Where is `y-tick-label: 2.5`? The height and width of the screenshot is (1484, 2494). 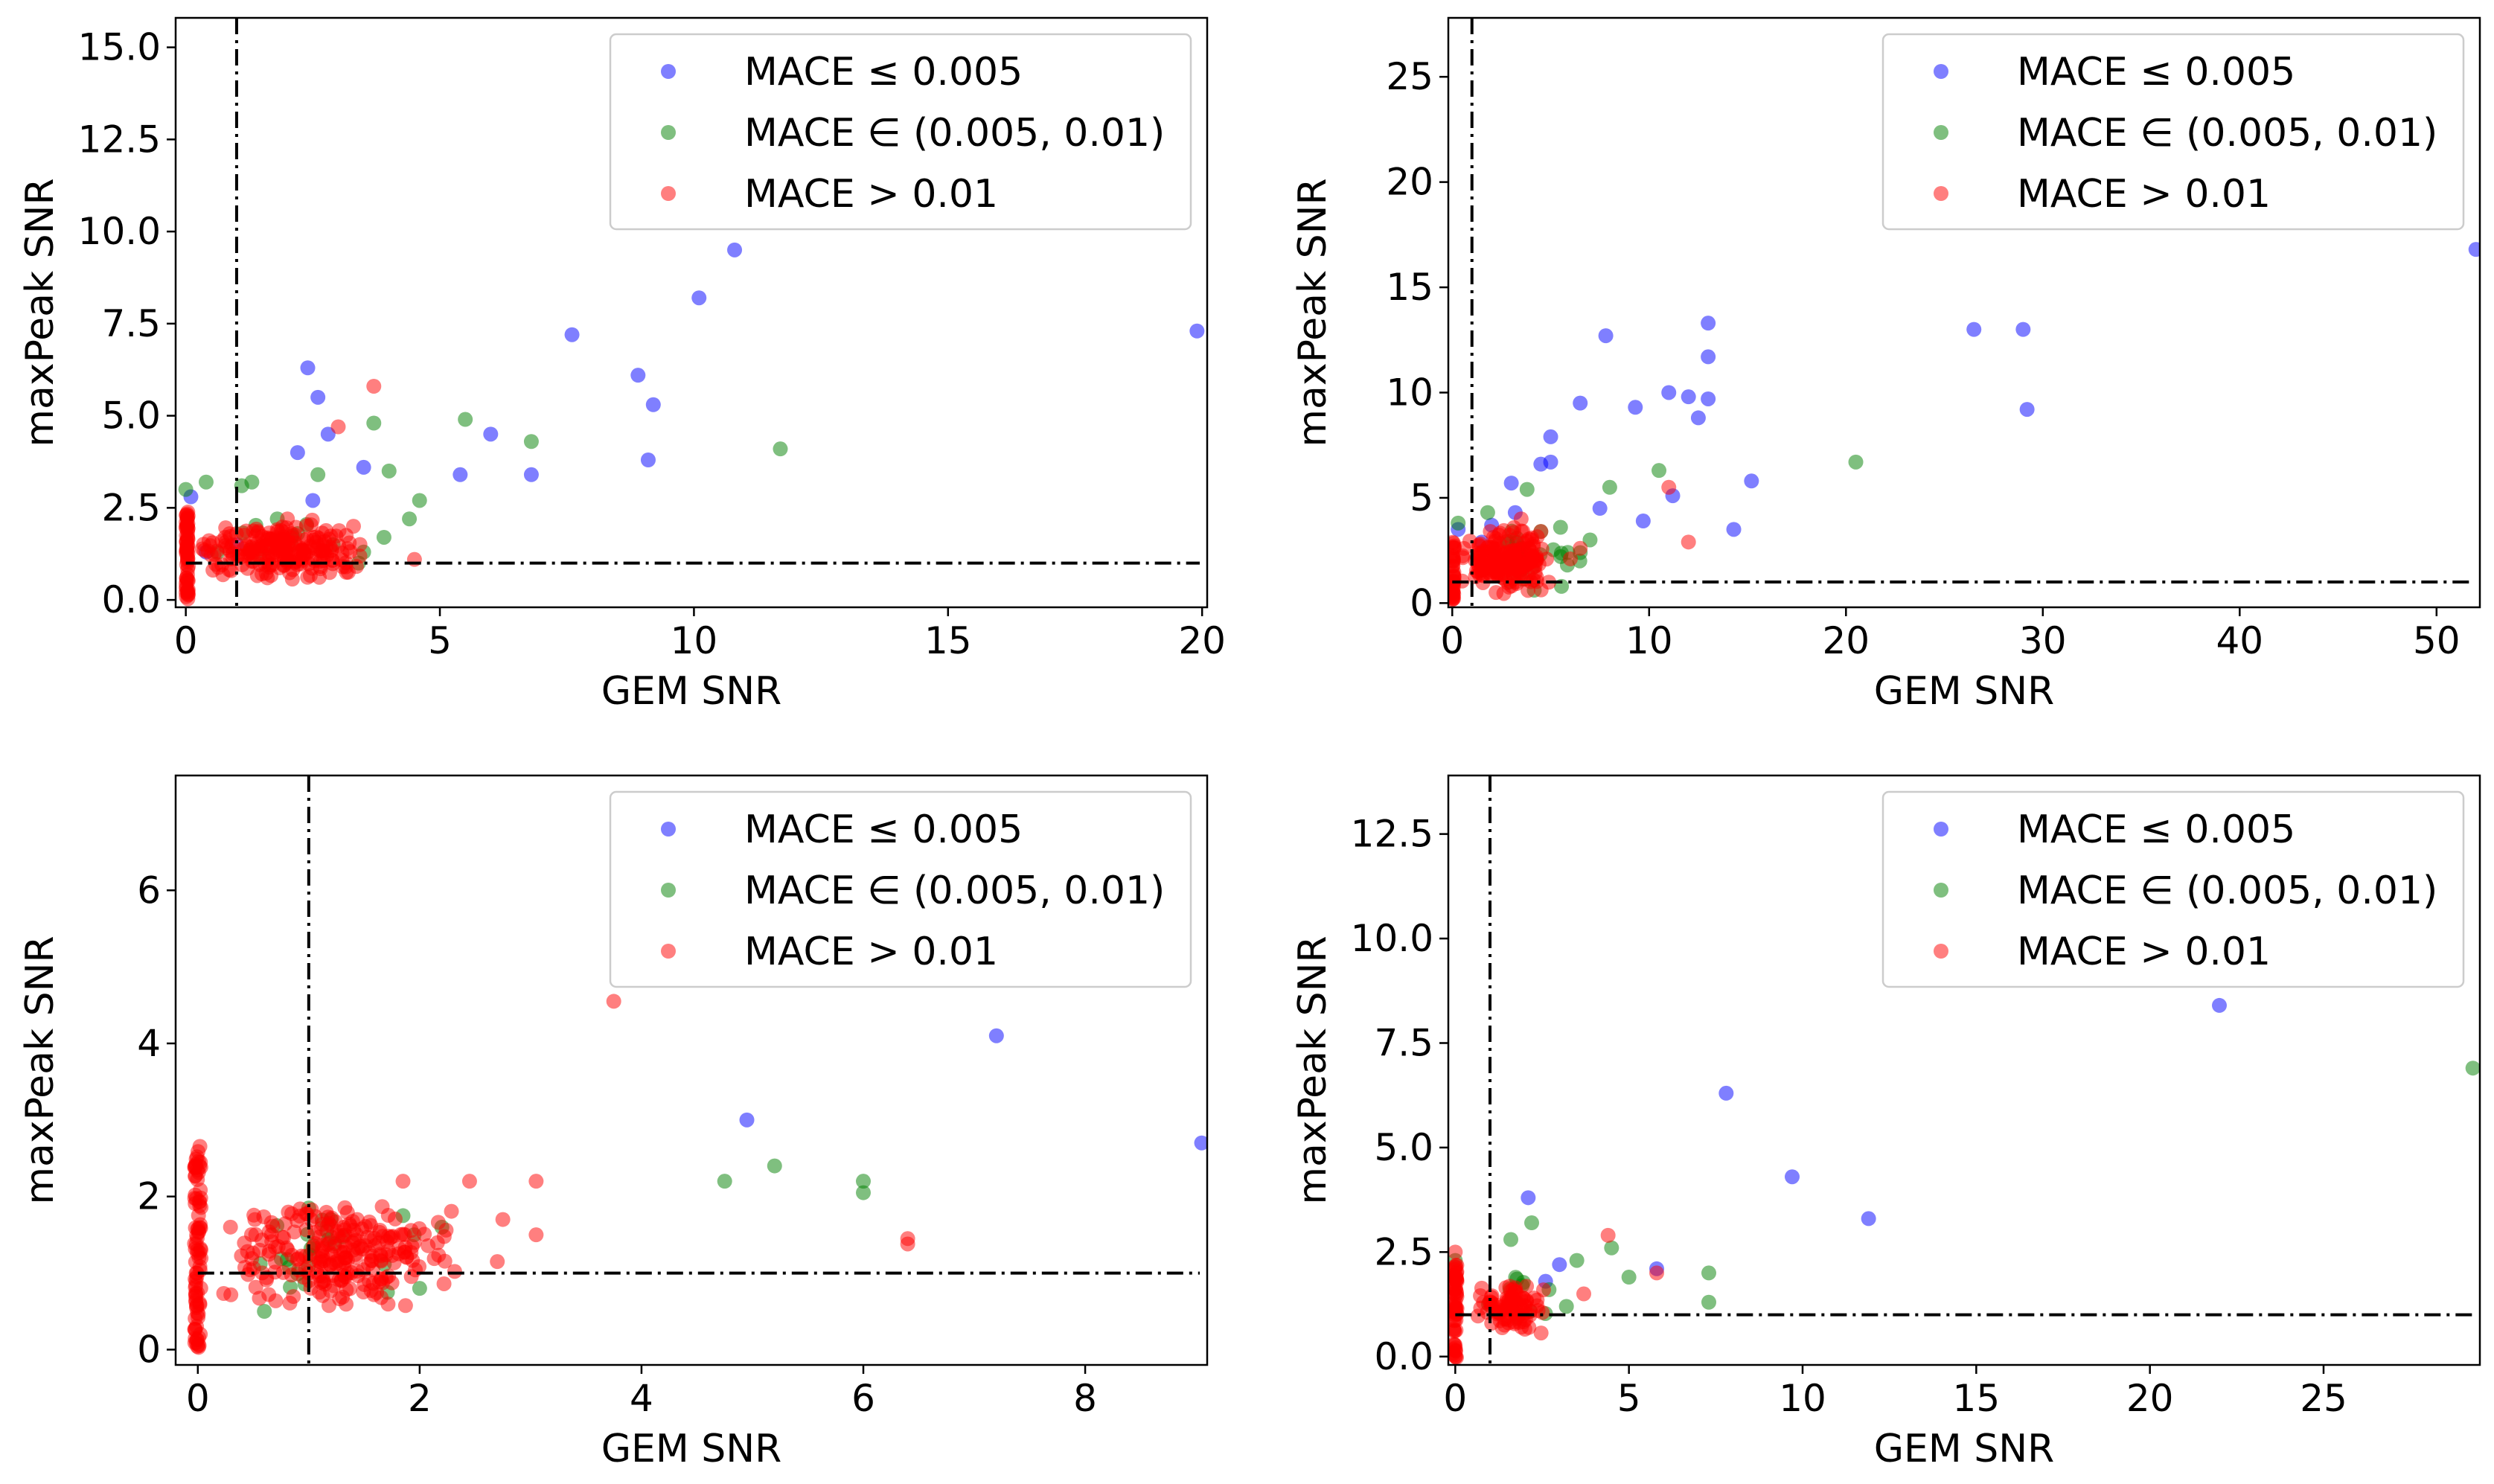 y-tick-label: 2.5 is located at coordinates (1403, 1251).